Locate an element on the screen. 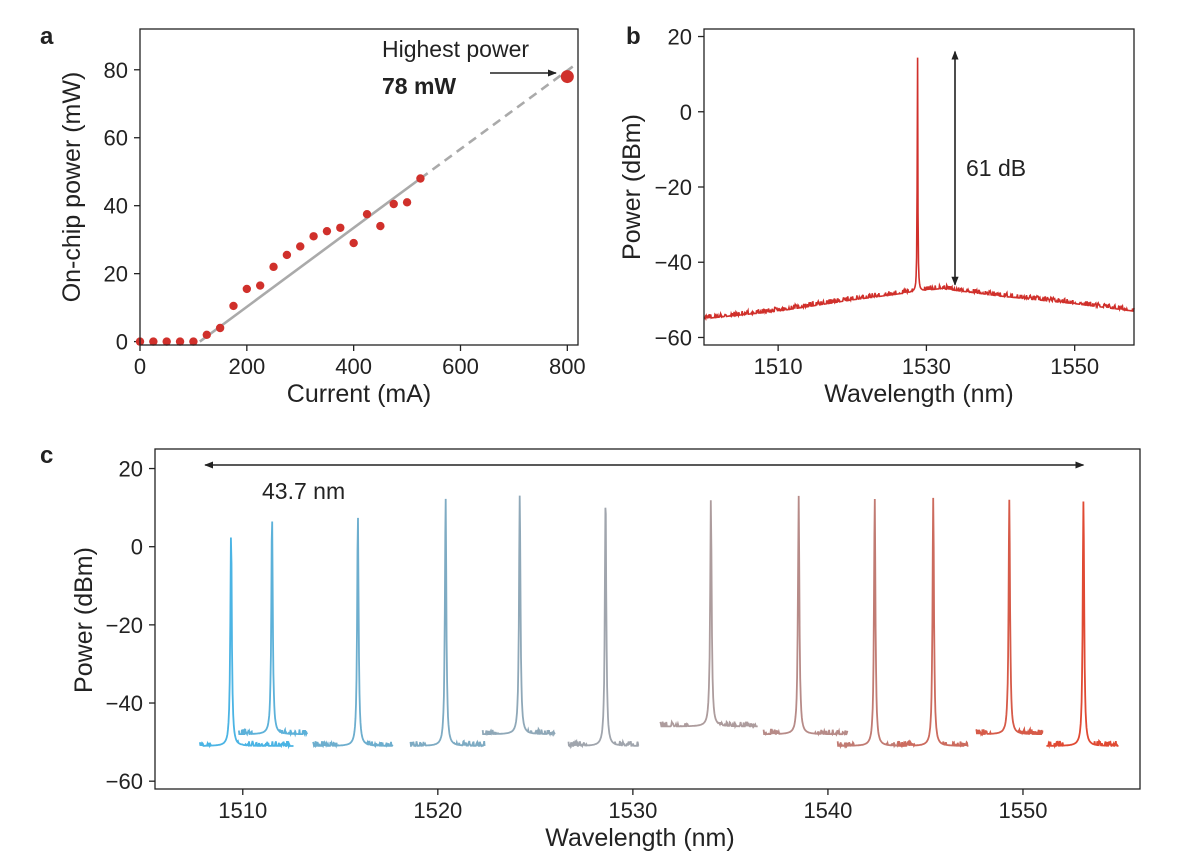 This screenshot has height=867, width=1200. c-ytick-label: −20 is located at coordinates (124, 625).